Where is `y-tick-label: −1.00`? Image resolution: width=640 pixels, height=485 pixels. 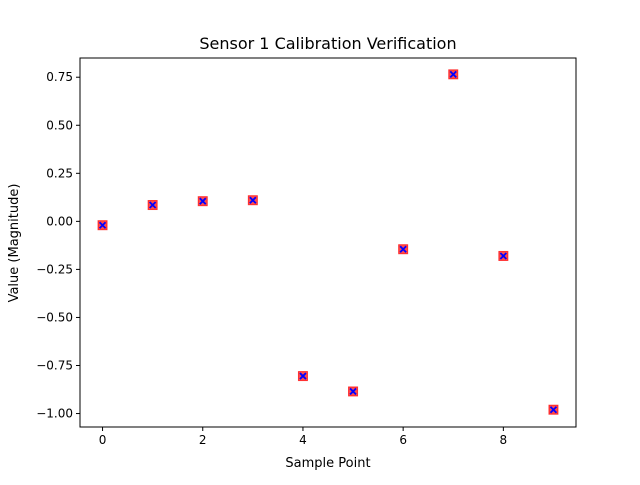 y-tick-label: −1.00 is located at coordinates (54, 414).